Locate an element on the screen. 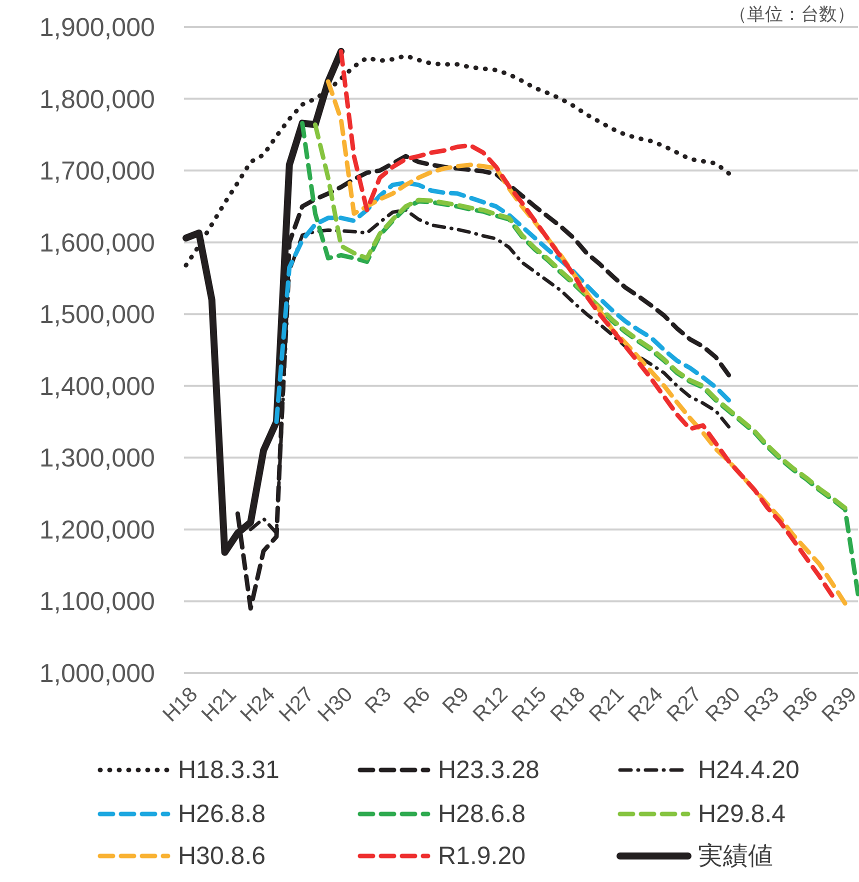 The width and height of the screenshot is (859, 882). x-tick-label: R3 is located at coordinates (378, 700).